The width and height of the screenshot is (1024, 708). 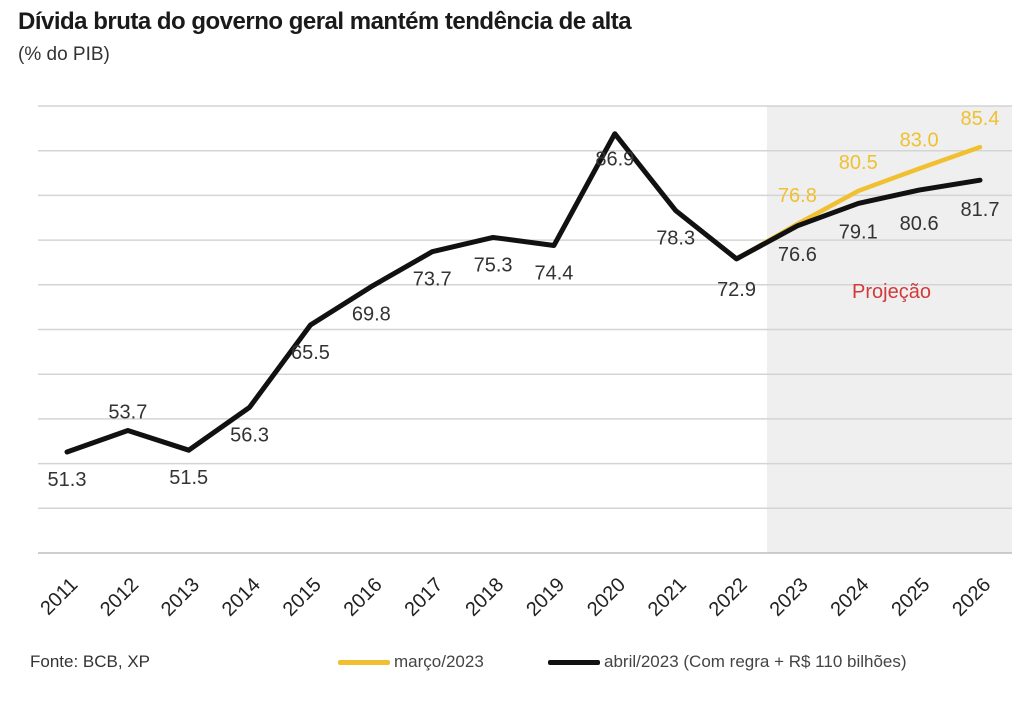 I want to click on data-label-april: 86.9, so click(x=614, y=160).